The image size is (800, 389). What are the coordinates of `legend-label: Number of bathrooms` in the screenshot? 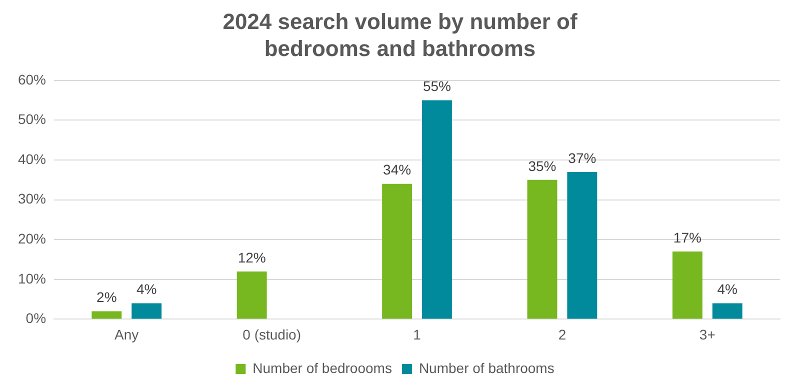 It's located at (486, 368).